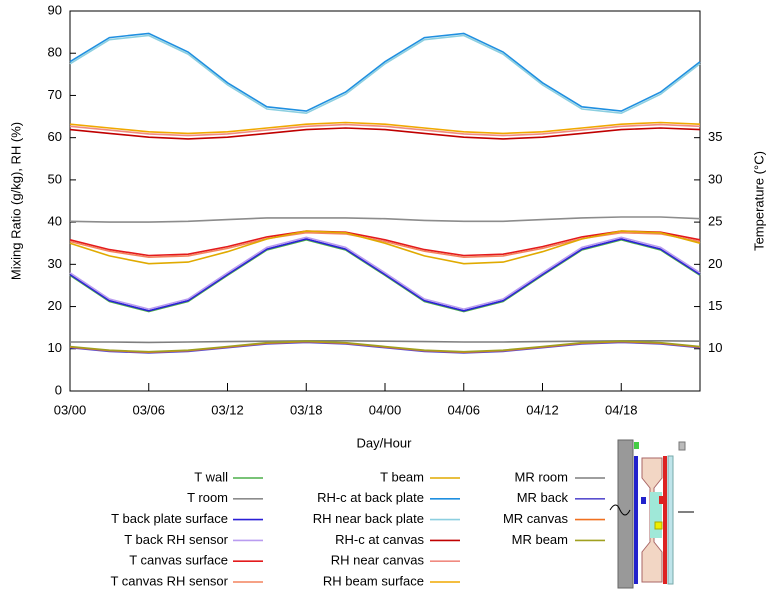 The image size is (773, 595). I want to click on y2-tick-label: 25, so click(715, 221).